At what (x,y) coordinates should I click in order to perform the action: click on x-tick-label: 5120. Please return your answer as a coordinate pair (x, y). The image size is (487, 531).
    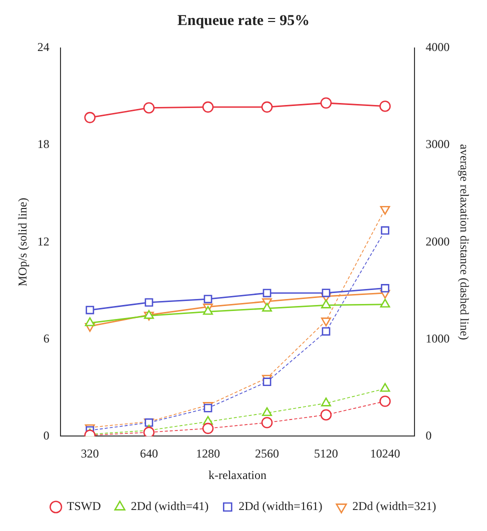
    Looking at the image, I should click on (326, 453).